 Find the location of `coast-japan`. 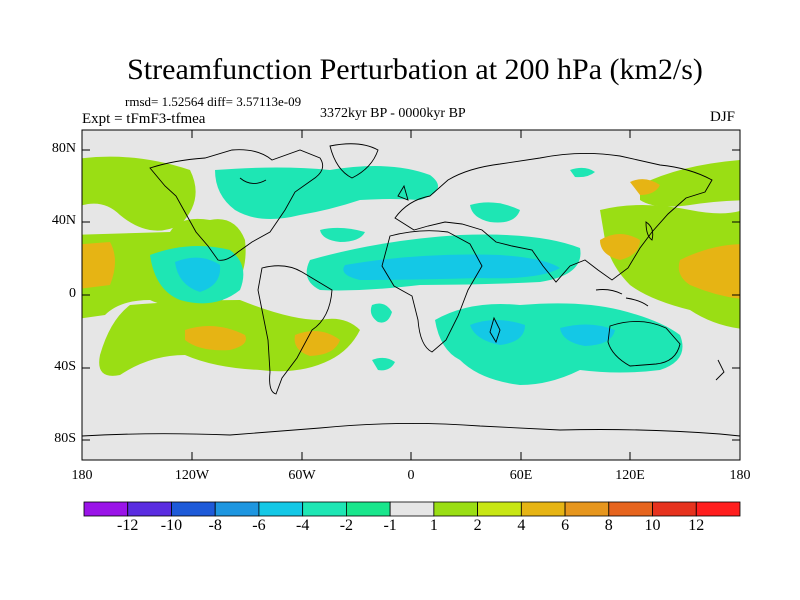

coast-japan is located at coordinates (649, 231).